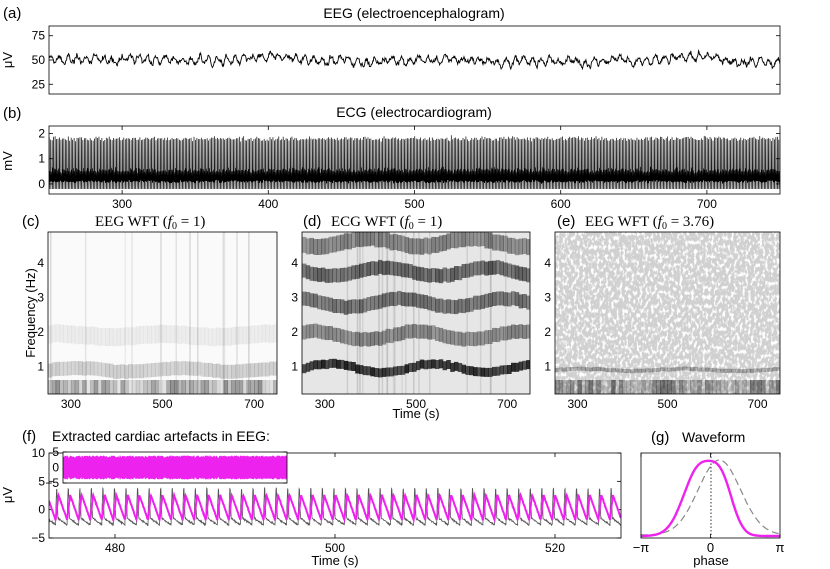 This screenshot has height=569, width=830. Describe the element at coordinates (12, 113) in the screenshot. I see `panel-label-b: (b)` at that location.